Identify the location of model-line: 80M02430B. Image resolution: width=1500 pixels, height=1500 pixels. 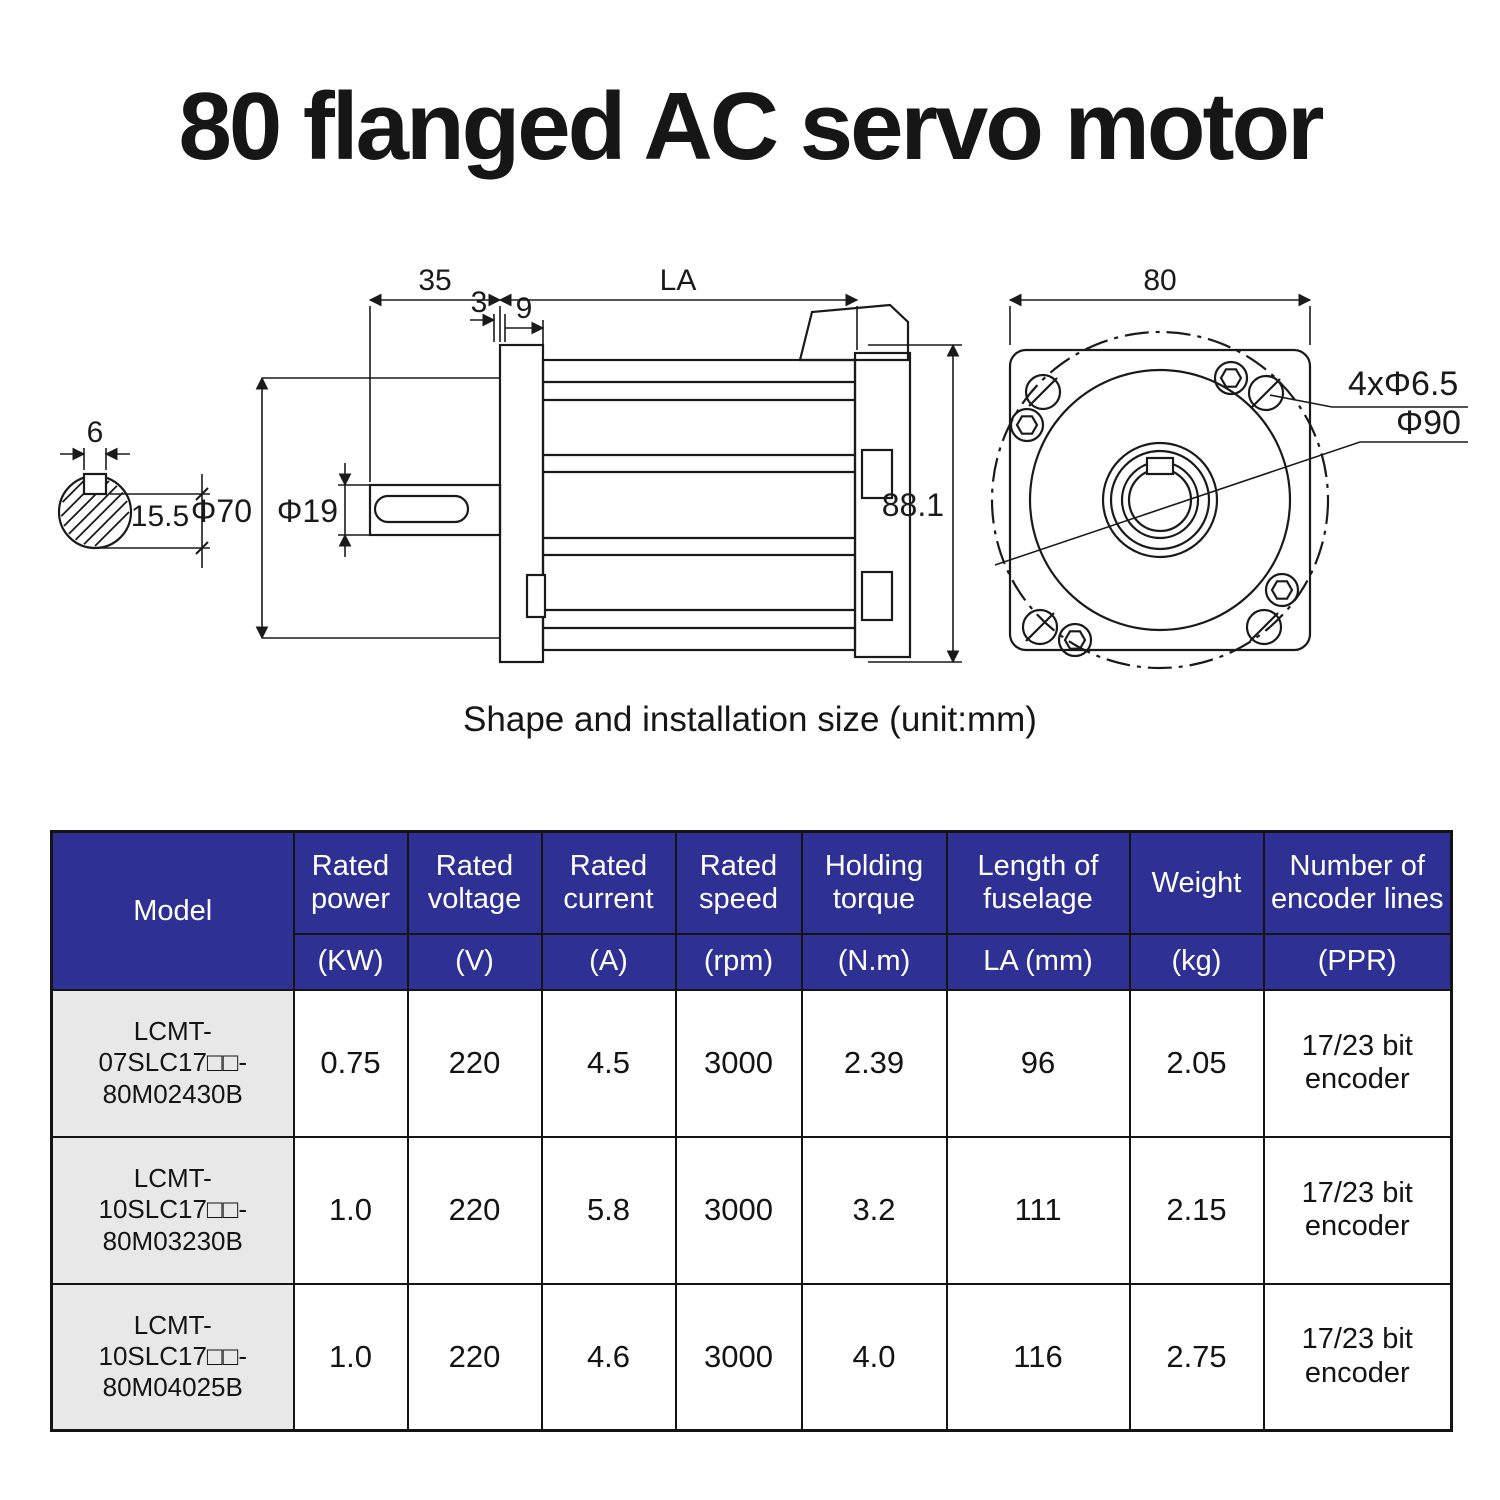
(172, 1093).